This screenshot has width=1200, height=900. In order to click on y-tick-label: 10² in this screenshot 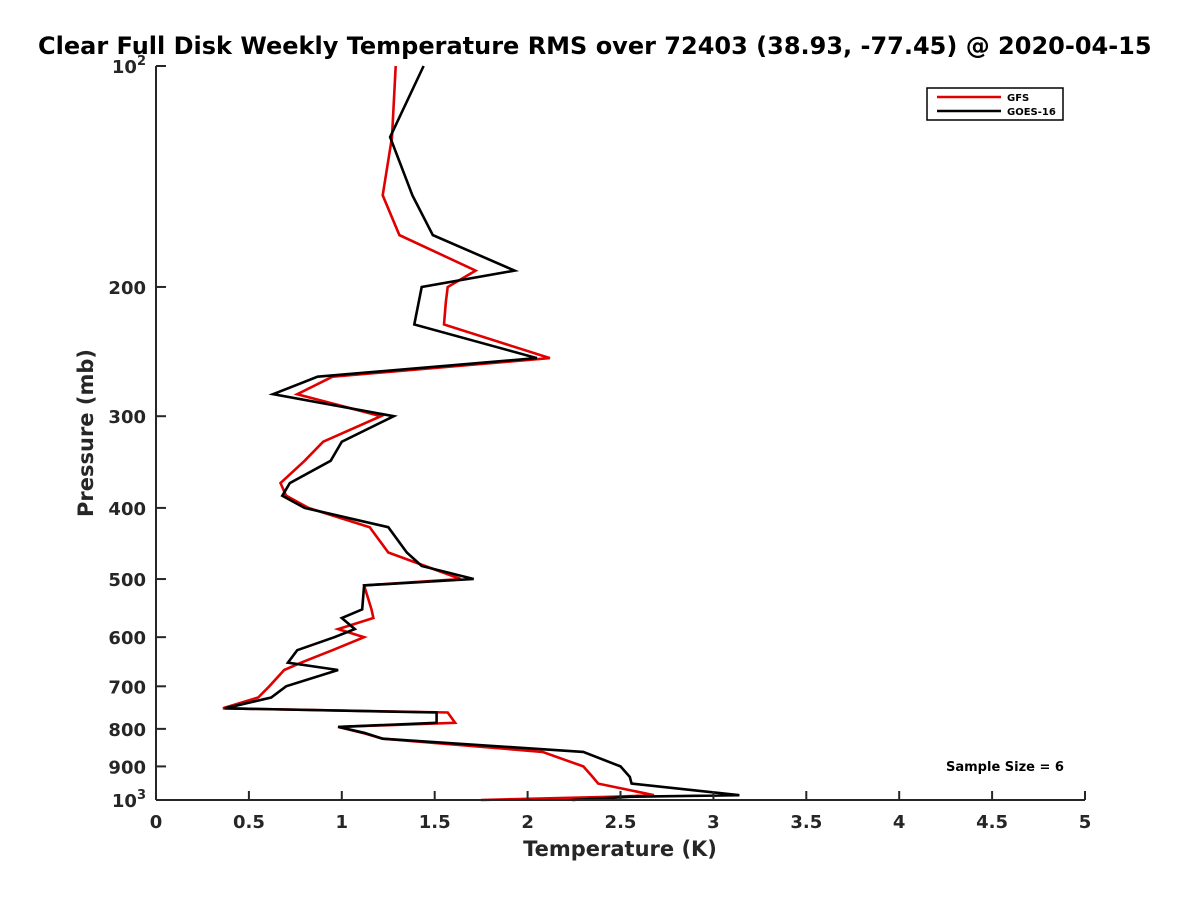, I will do `click(129, 66)`.